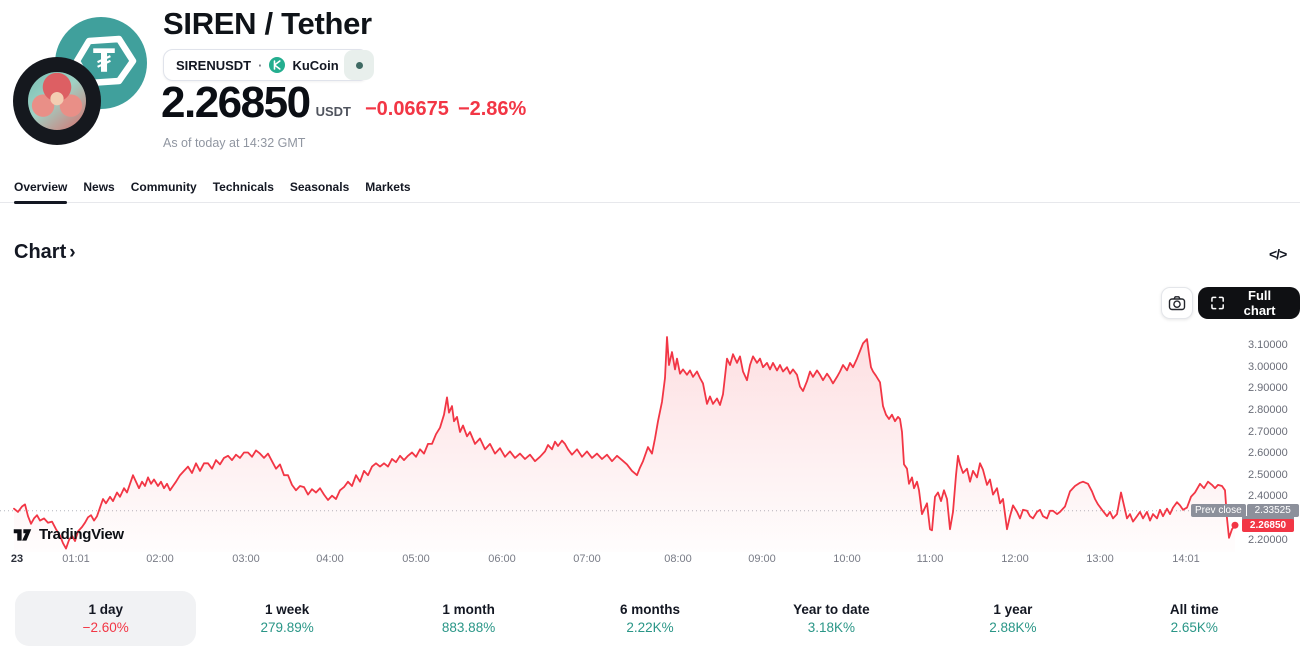 Image resolution: width=1300 pixels, height=650 pixels. What do you see at coordinates (266, 65) in the screenshot?
I see `symbol-exchange-selector: SIRENUSDT · KuCoin` at bounding box center [266, 65].